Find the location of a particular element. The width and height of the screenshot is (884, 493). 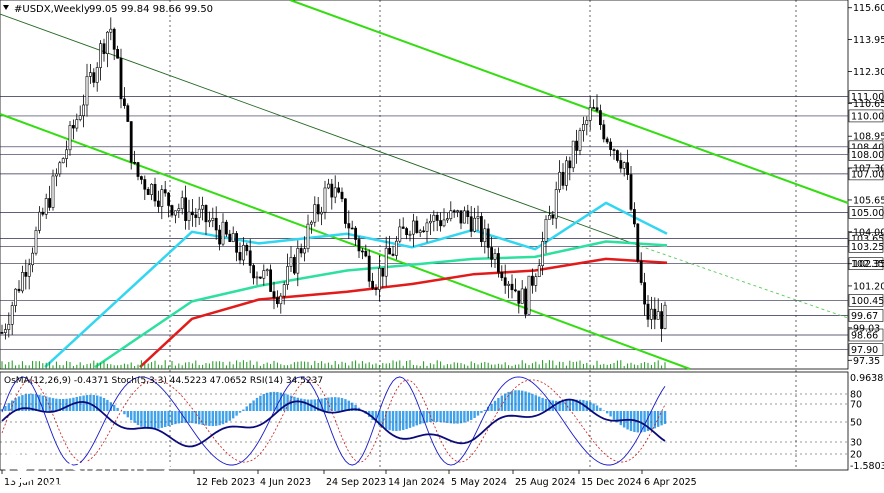

level-label: 107.00 is located at coordinates (867, 174).